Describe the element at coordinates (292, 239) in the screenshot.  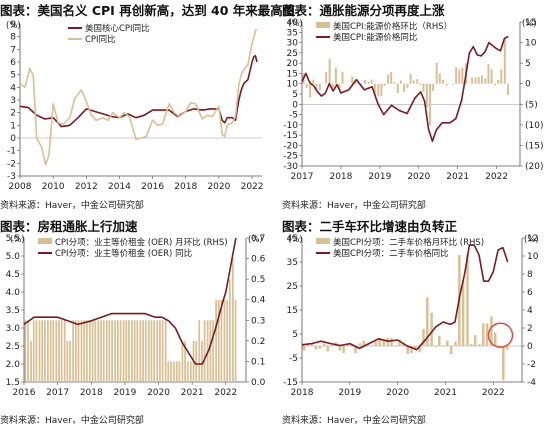
I see `y-tick-label: 45` at that location.